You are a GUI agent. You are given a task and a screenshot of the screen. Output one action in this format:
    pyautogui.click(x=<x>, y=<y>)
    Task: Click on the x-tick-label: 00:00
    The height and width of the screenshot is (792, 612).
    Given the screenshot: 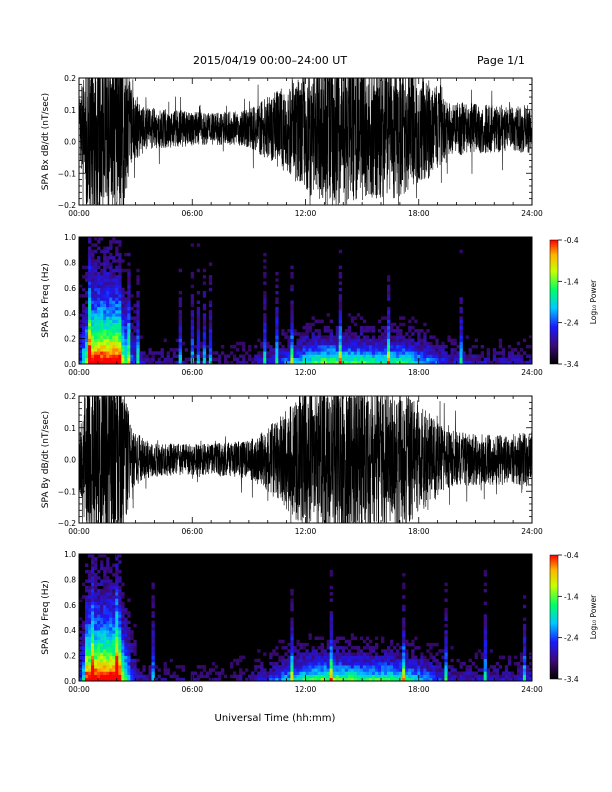 What is the action you would take?
    pyautogui.click(x=79, y=689)
    